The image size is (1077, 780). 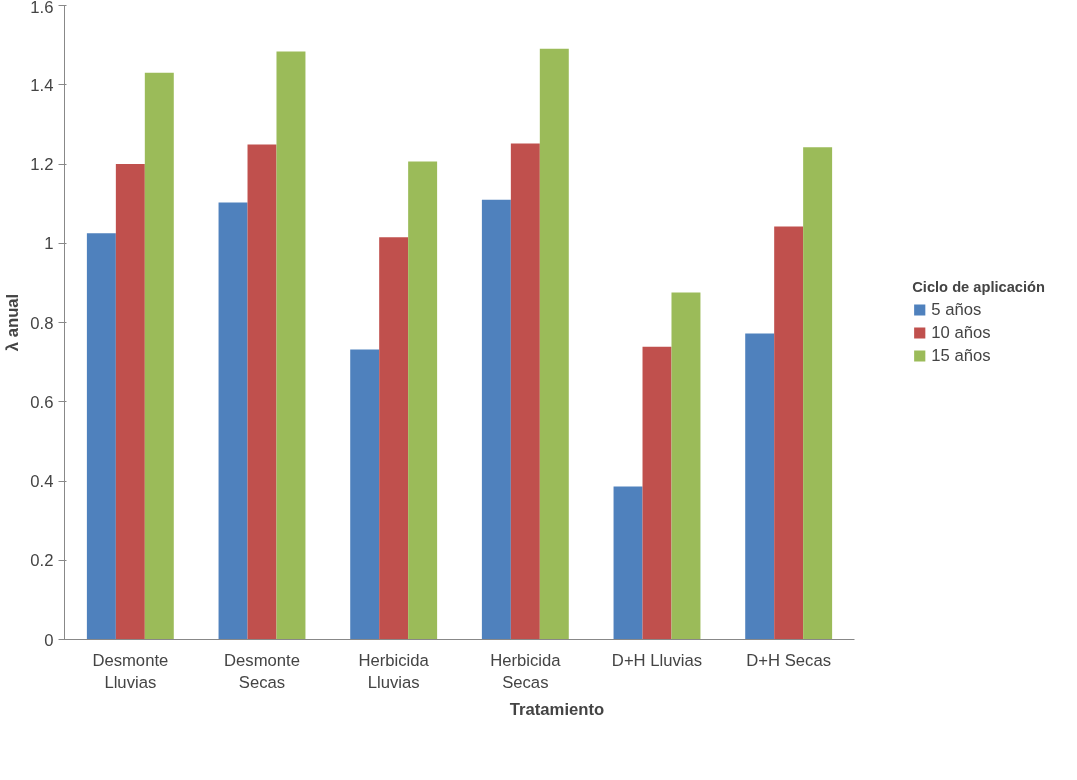 I want to click on y-axis-title: λ anual, so click(x=13, y=322).